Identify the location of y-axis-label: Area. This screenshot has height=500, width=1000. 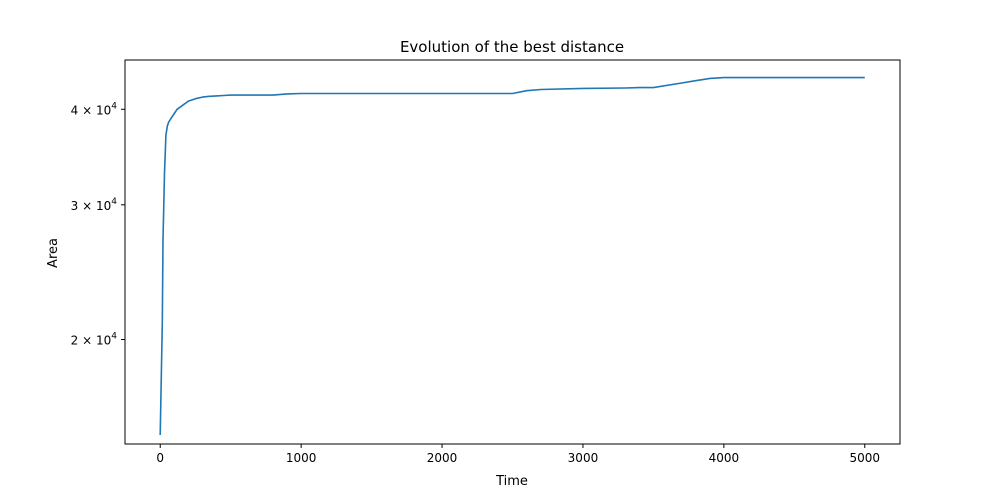
(53, 253).